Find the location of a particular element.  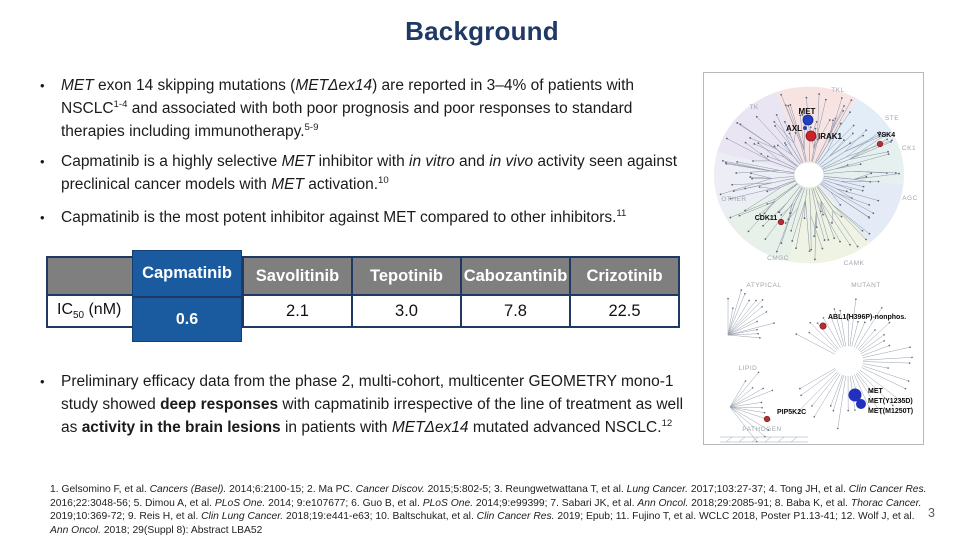

column-header-crizotinib: Crizotinib is located at coordinates (624, 276).